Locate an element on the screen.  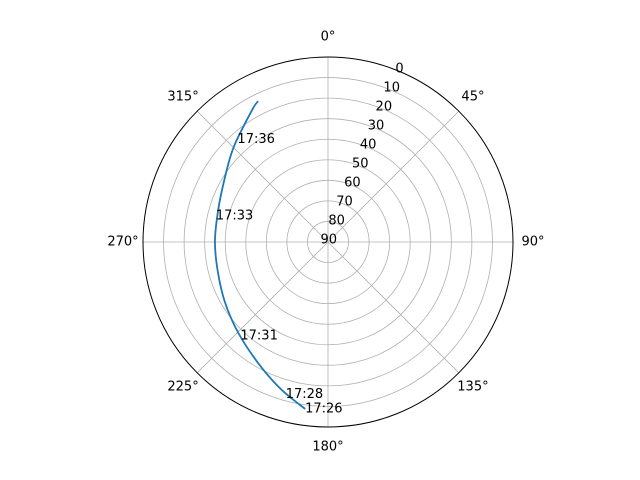
time-annotation: 17:31 is located at coordinates (258, 335).